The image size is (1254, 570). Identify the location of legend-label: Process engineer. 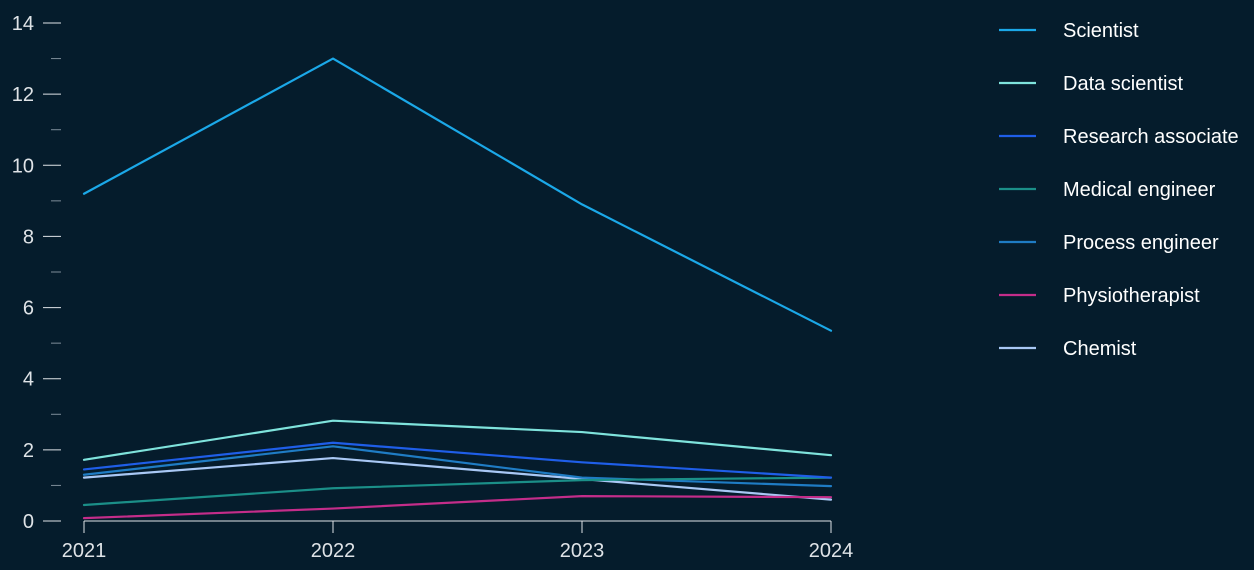
(1141, 243).